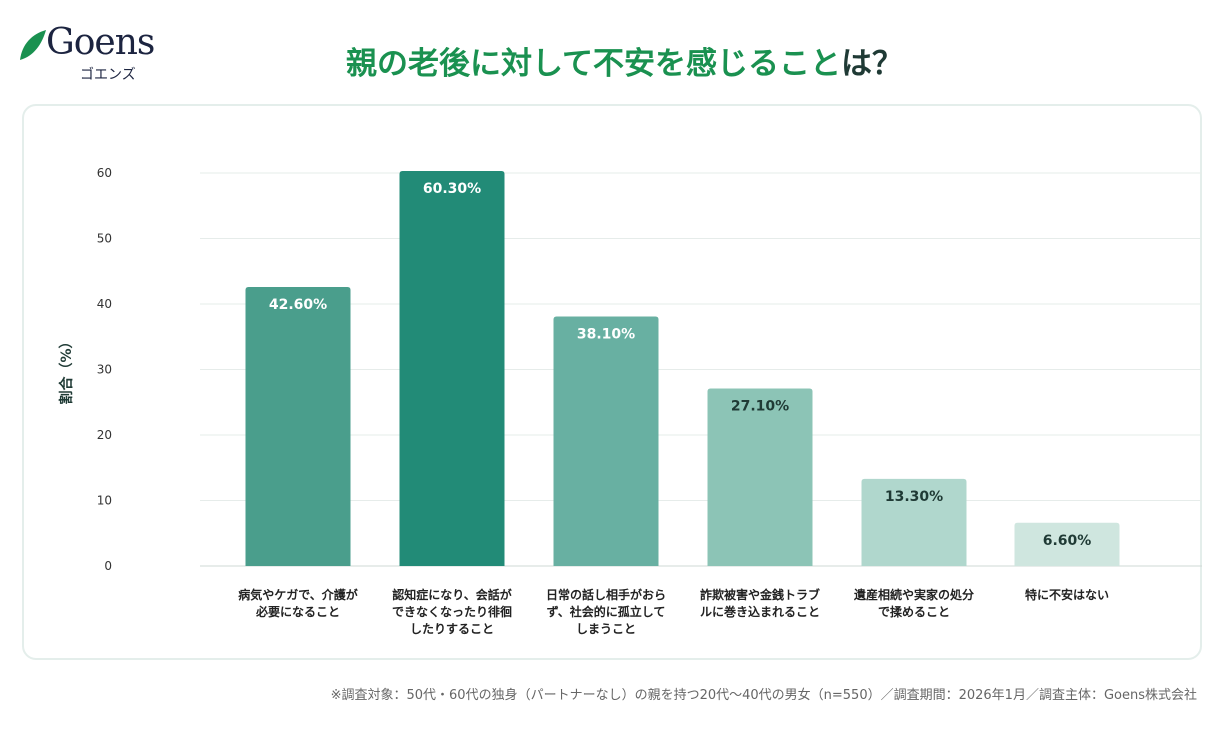 The width and height of the screenshot is (1229, 730). What do you see at coordinates (1067, 541) in the screenshot?
I see `data-label: 6.60%` at bounding box center [1067, 541].